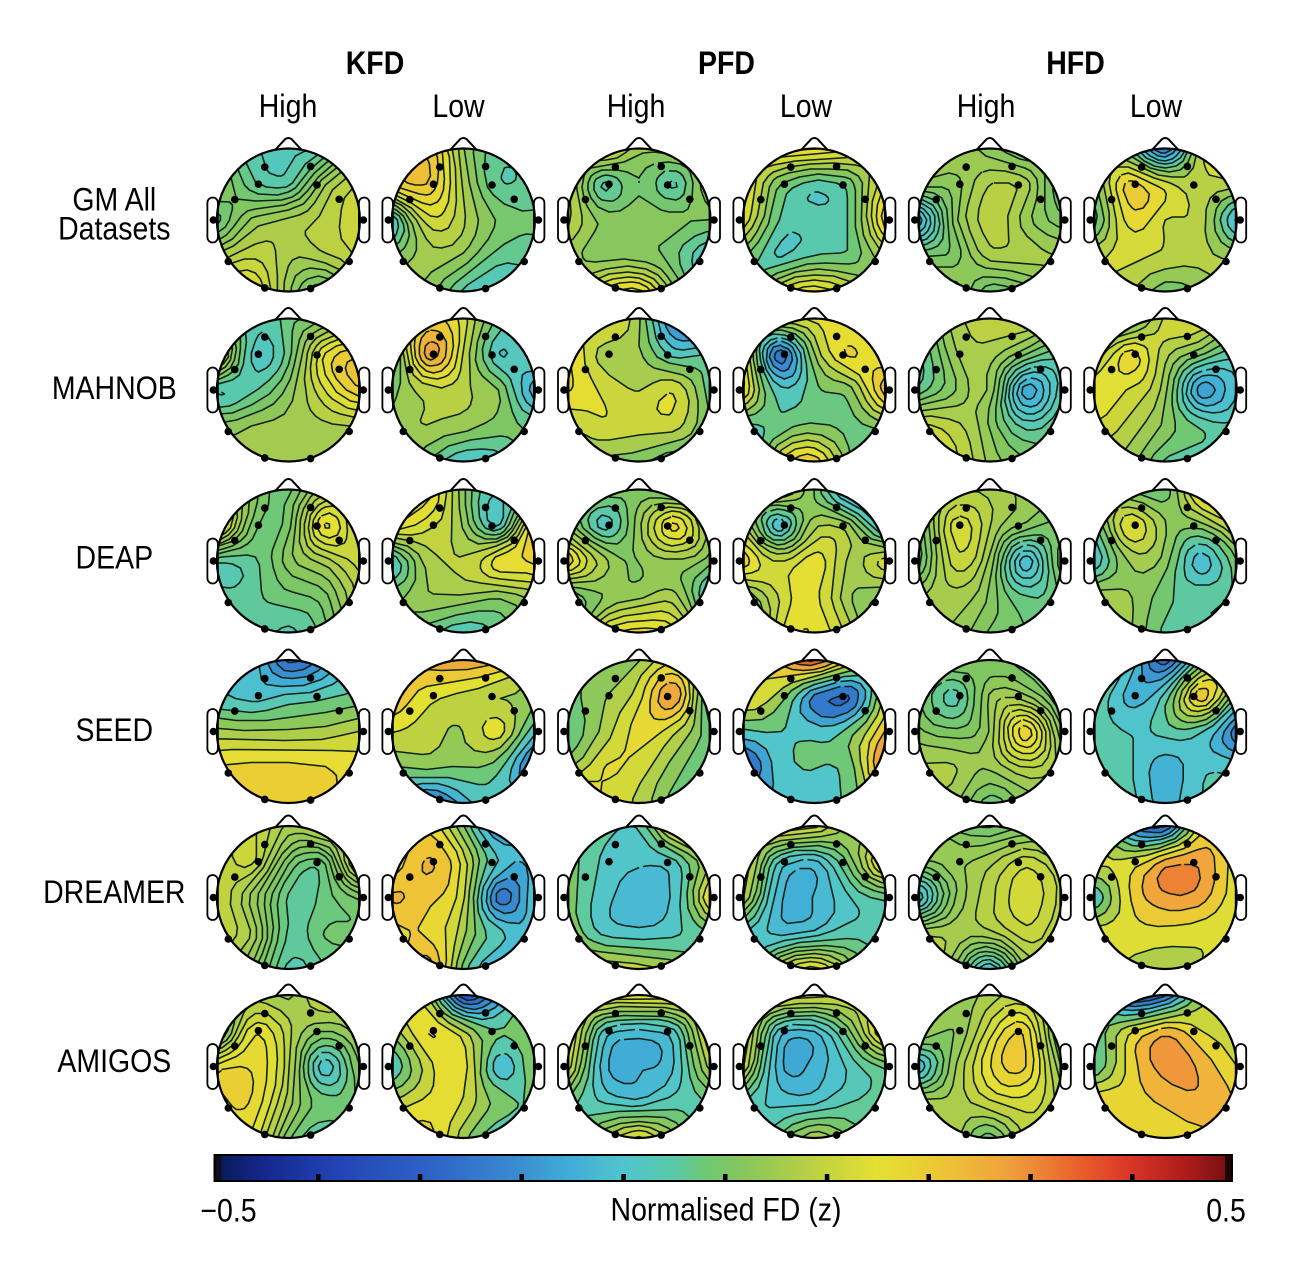 This screenshot has height=1276, width=1297. I want to click on svg-text: DREAMER, so click(114, 893).